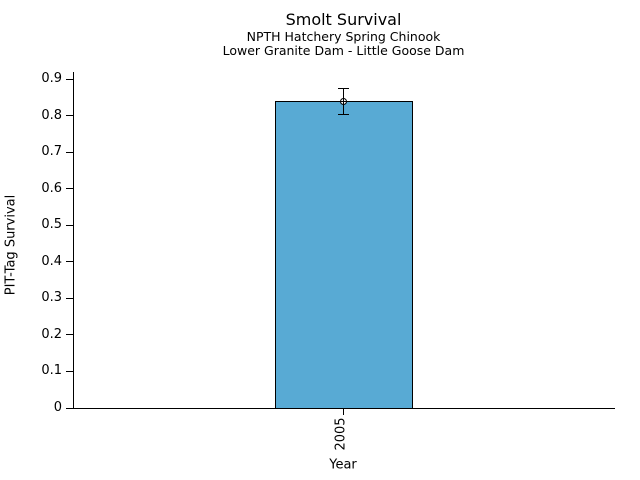 This screenshot has width=640, height=480. What do you see at coordinates (51, 115) in the screenshot?
I see `y-tick-label: 0.8` at bounding box center [51, 115].